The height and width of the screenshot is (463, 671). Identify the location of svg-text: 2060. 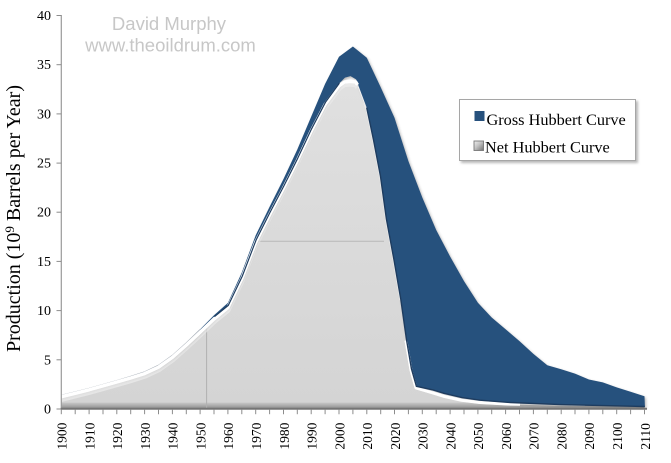
(506, 435).